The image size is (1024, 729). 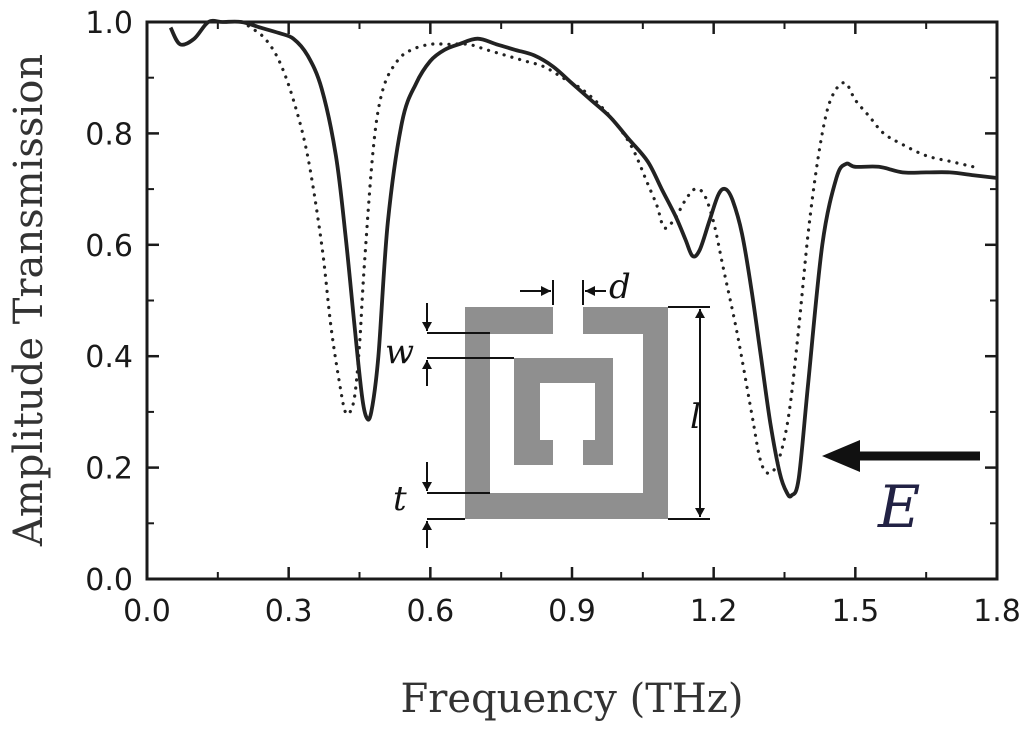 I want to click on outer-ring, so click(x=566, y=413).